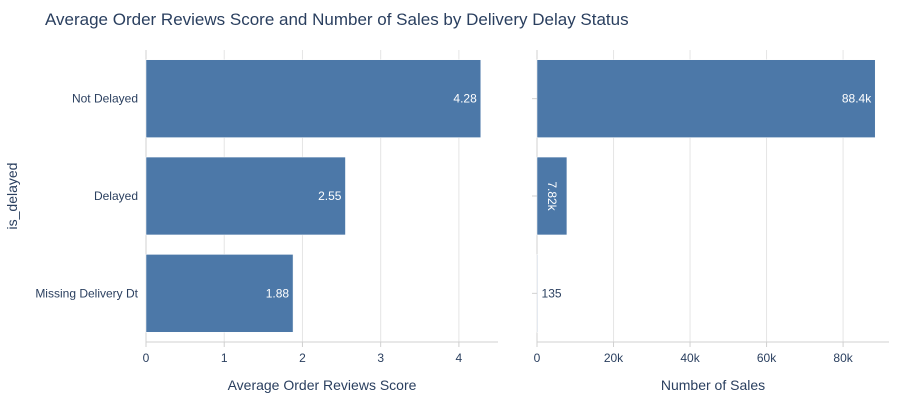 The image size is (900, 405). Describe the element at coordinates (767, 358) in the screenshot. I see `x-tick-label: 60k` at that location.